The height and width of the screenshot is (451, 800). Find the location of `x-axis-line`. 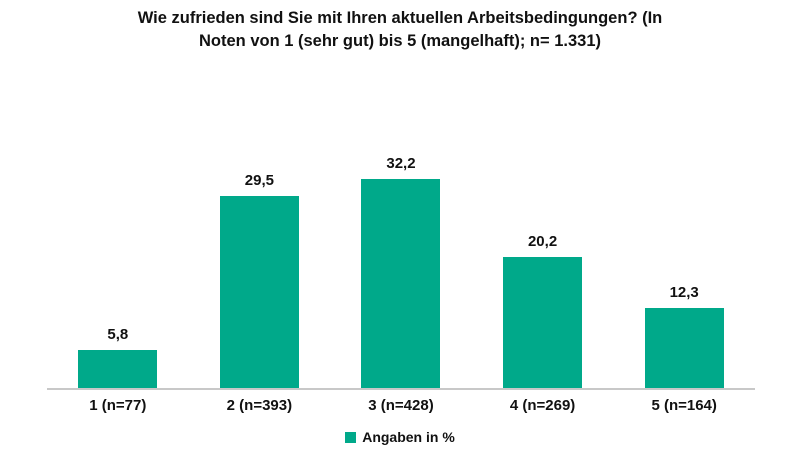

x-axis-line is located at coordinates (401, 389).